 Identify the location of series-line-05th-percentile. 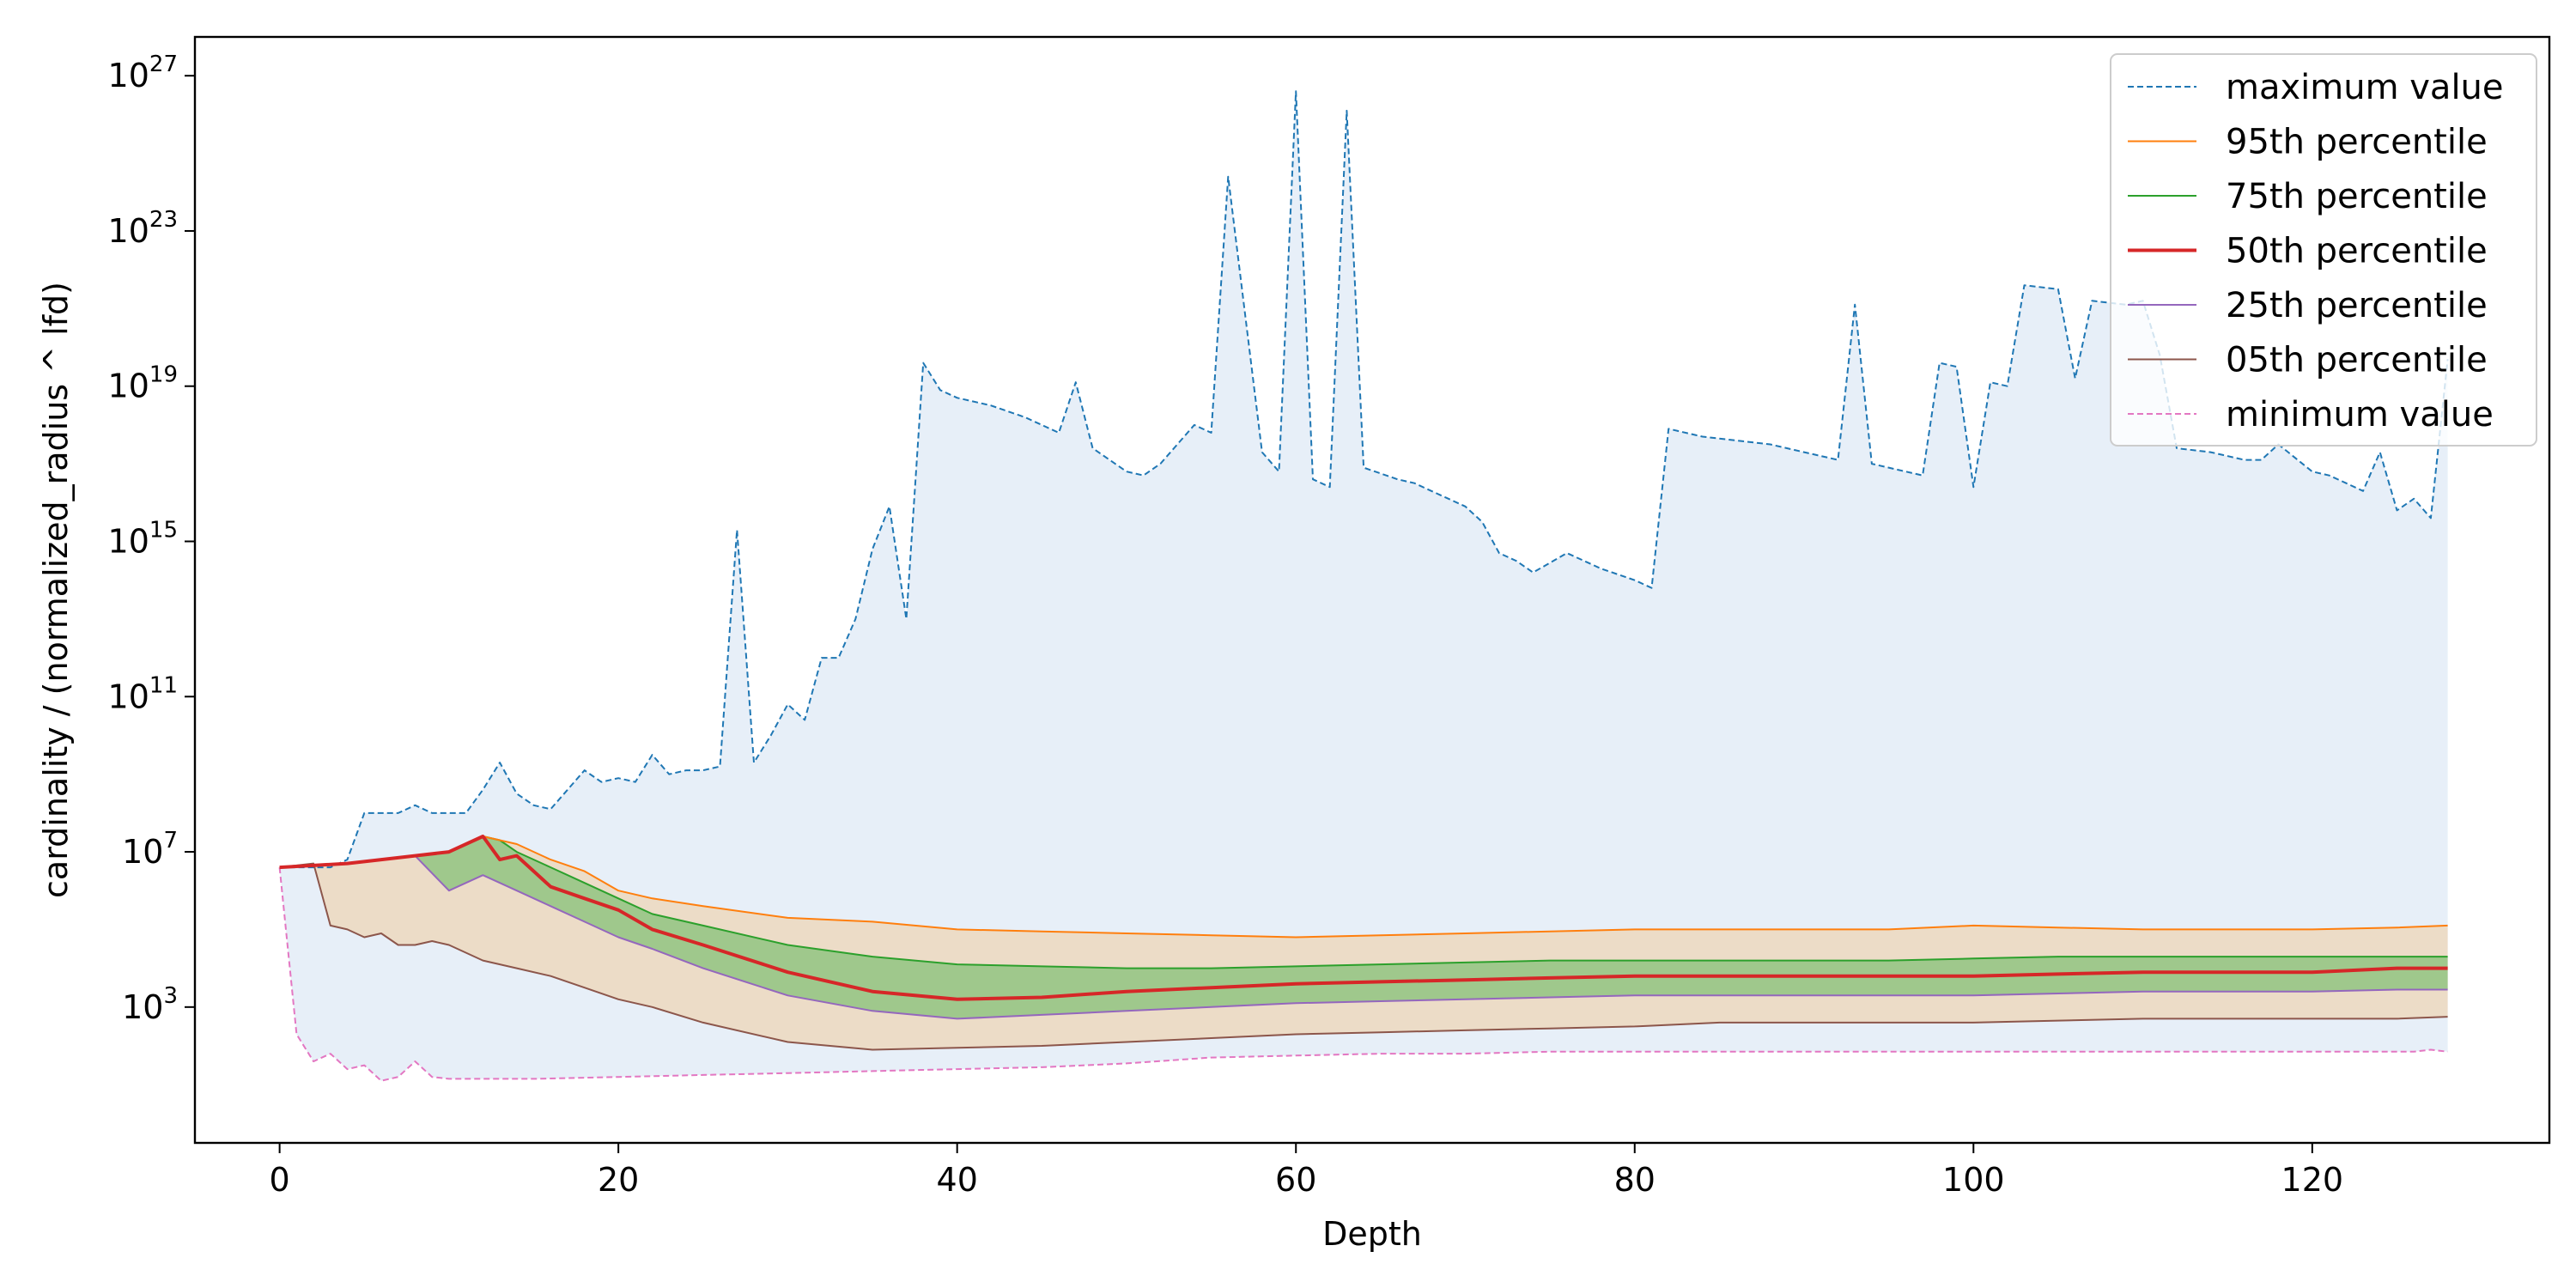
(1363, 957).